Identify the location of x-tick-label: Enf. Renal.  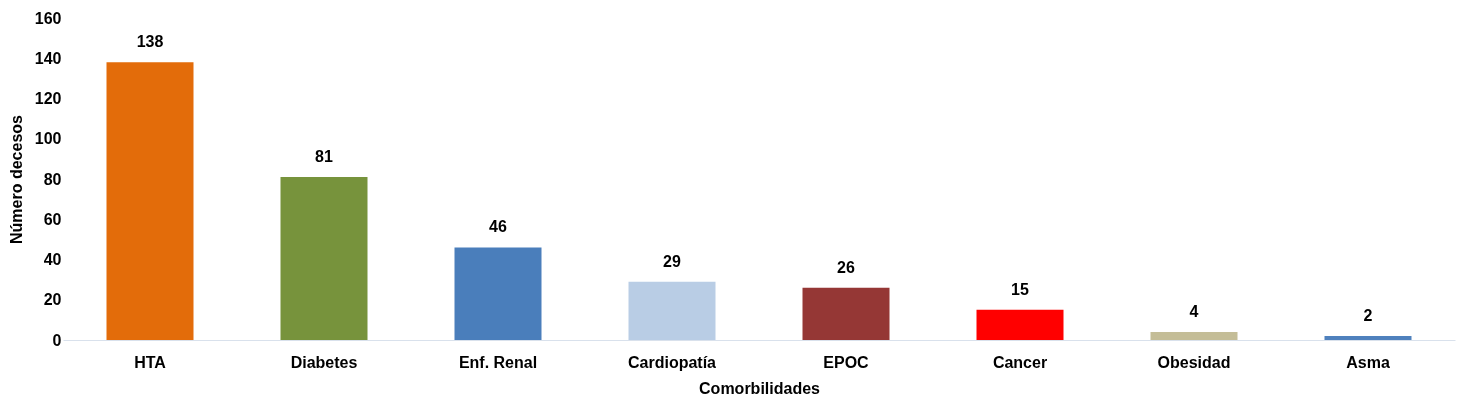
(498, 362).